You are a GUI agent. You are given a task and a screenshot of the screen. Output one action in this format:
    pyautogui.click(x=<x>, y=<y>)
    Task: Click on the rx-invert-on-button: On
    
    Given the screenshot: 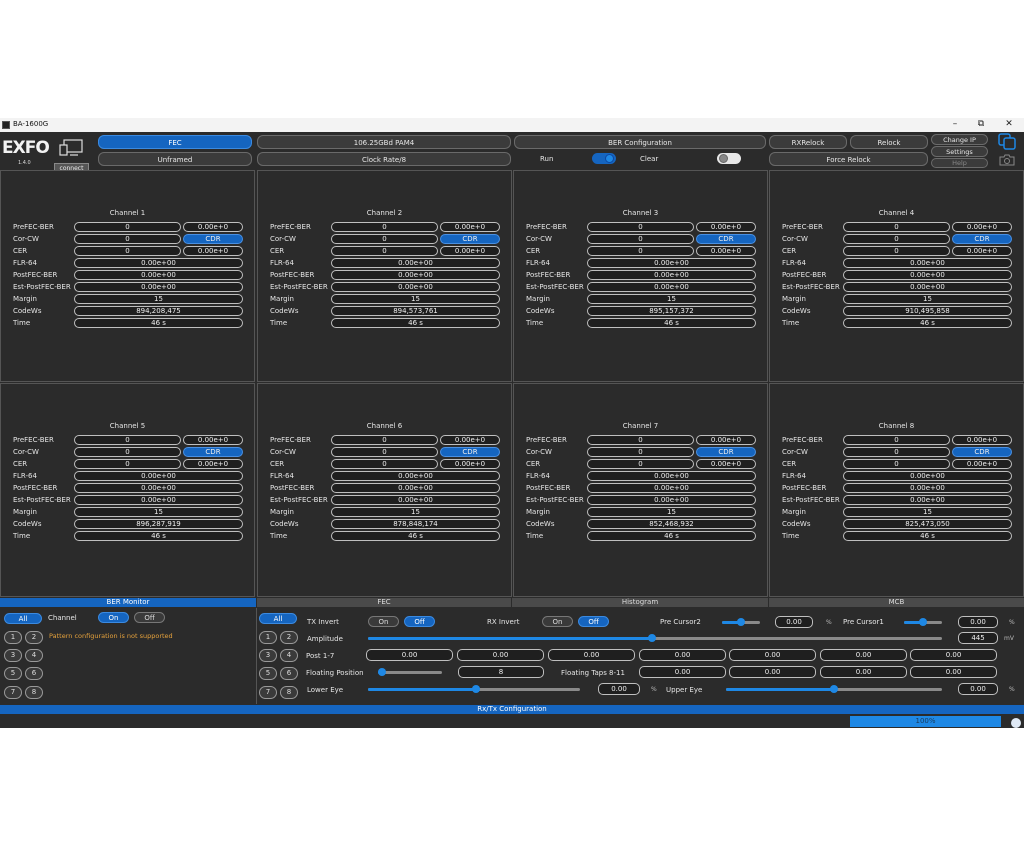 What is the action you would take?
    pyautogui.click(x=557, y=621)
    